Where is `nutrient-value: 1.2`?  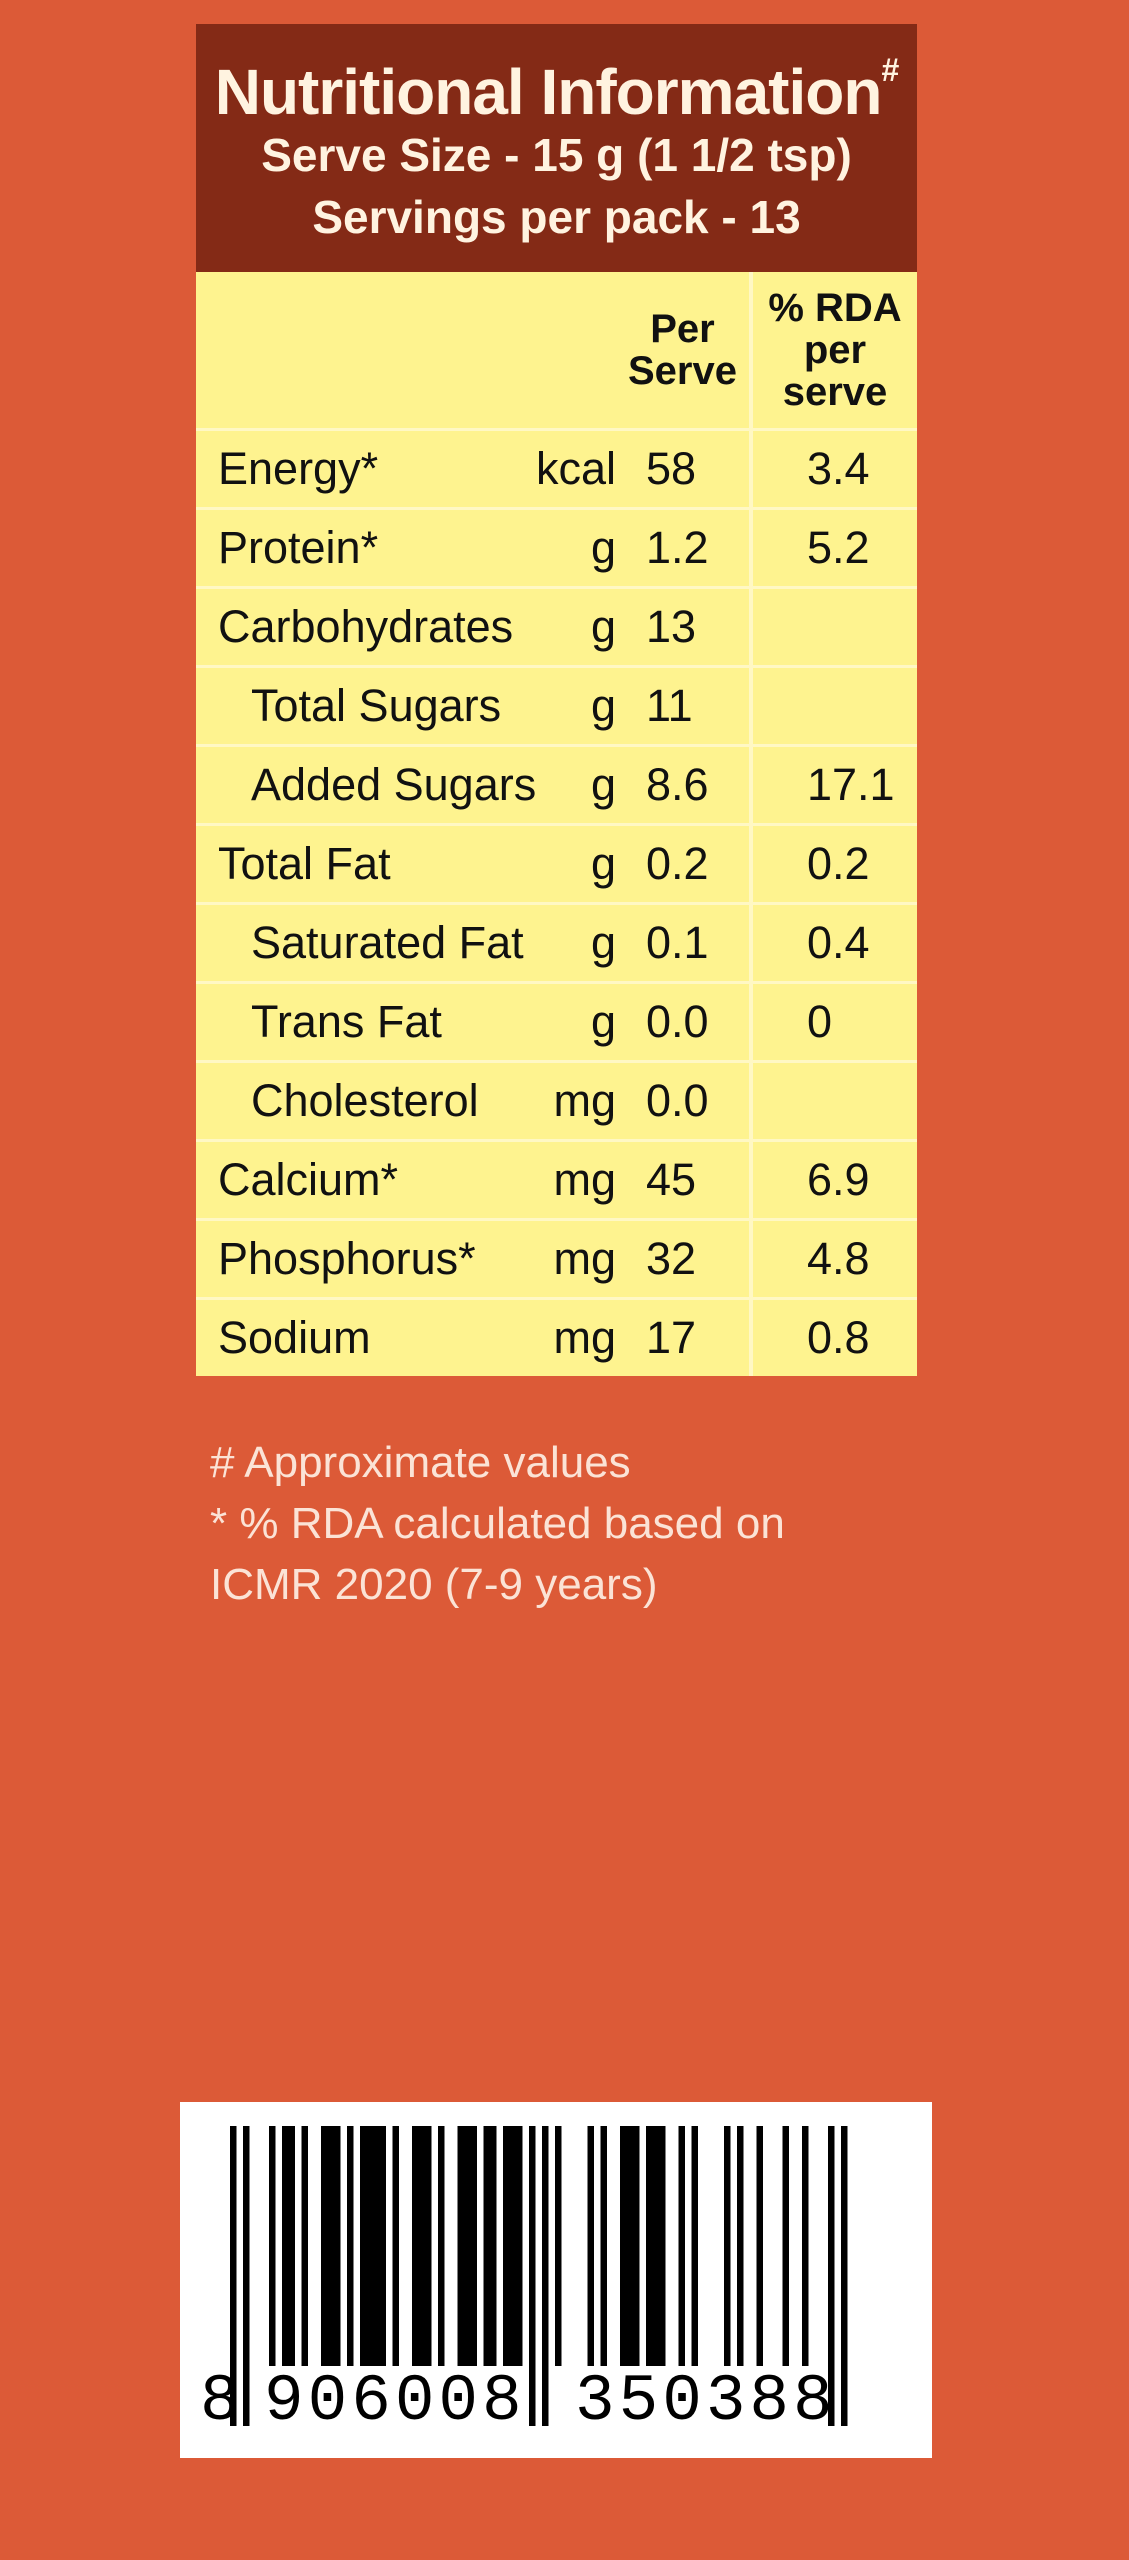
nutrient-value: 1.2 is located at coordinates (683, 548).